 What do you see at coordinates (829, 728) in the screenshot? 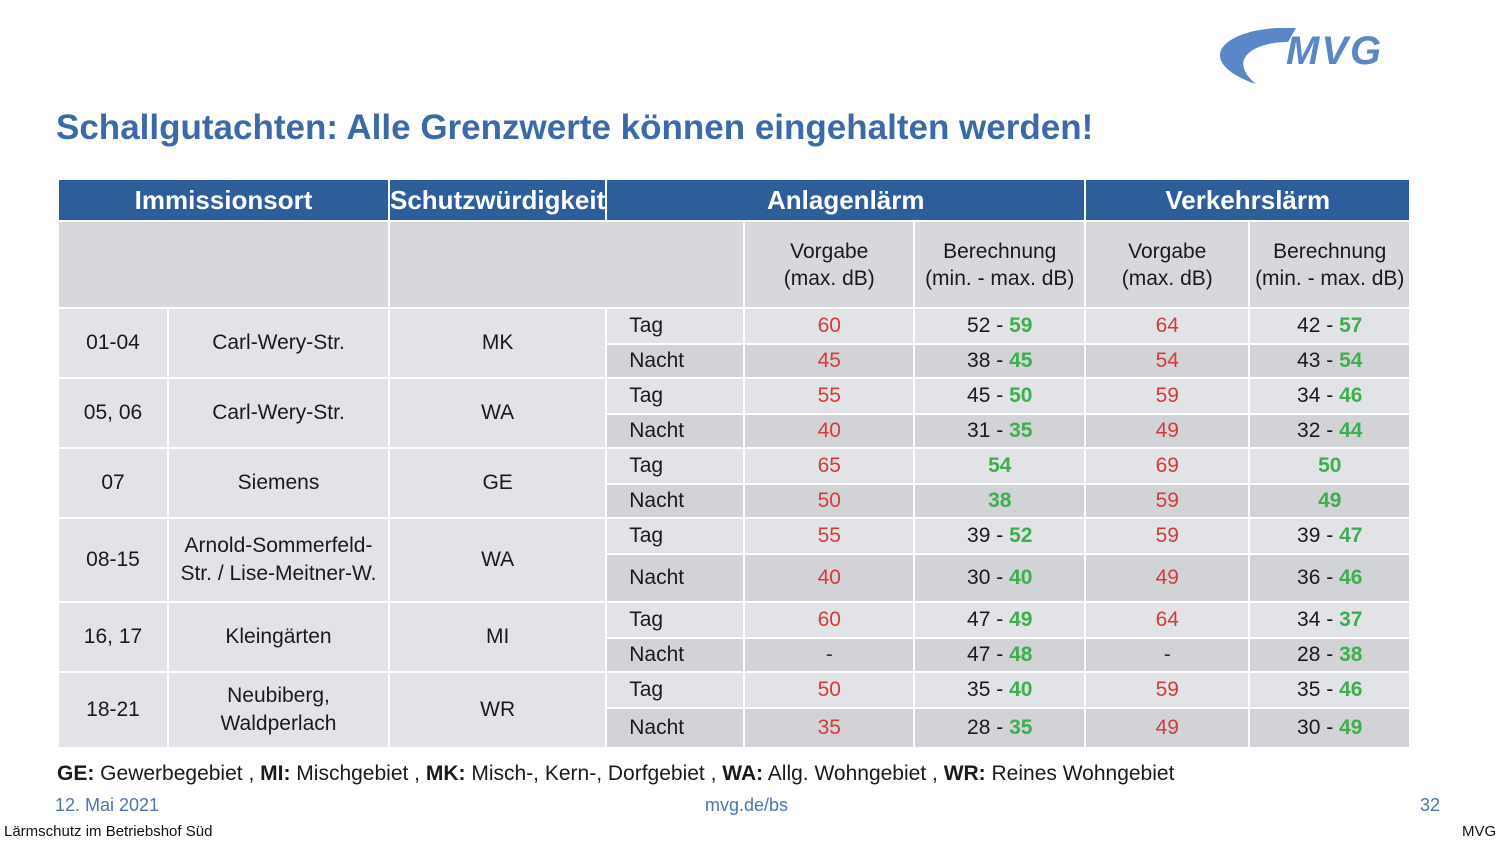
I see `anlagen-vorgabe: 35` at bounding box center [829, 728].